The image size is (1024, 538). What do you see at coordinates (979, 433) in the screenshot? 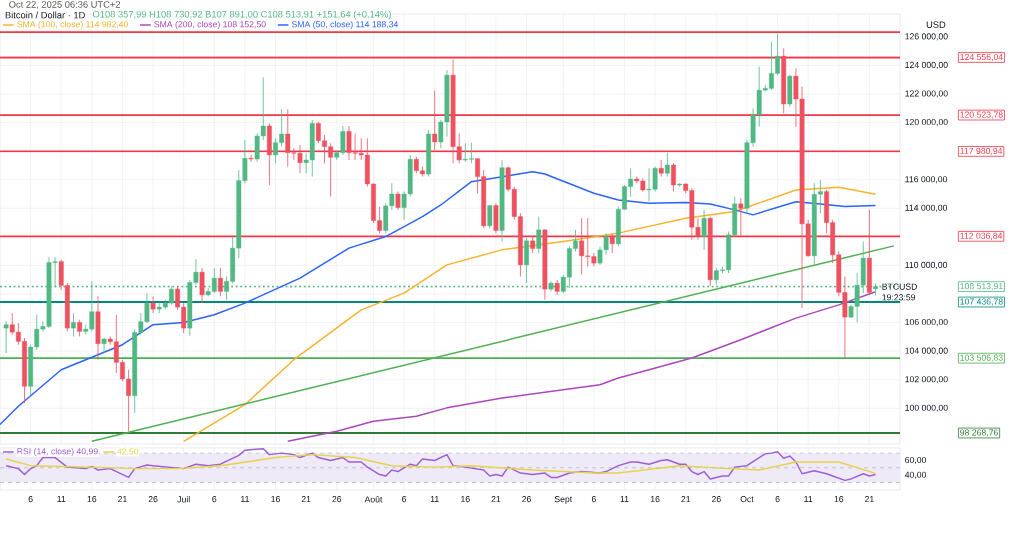
I see `ref-line-label: 98 268,76` at bounding box center [979, 433].